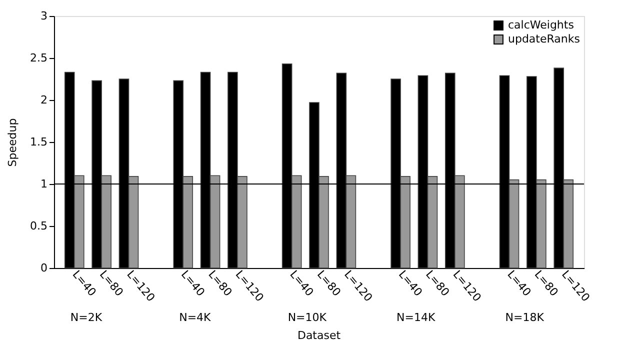  Describe the element at coordinates (13, 142) in the screenshot. I see `y-axis-title: Speedup` at that location.